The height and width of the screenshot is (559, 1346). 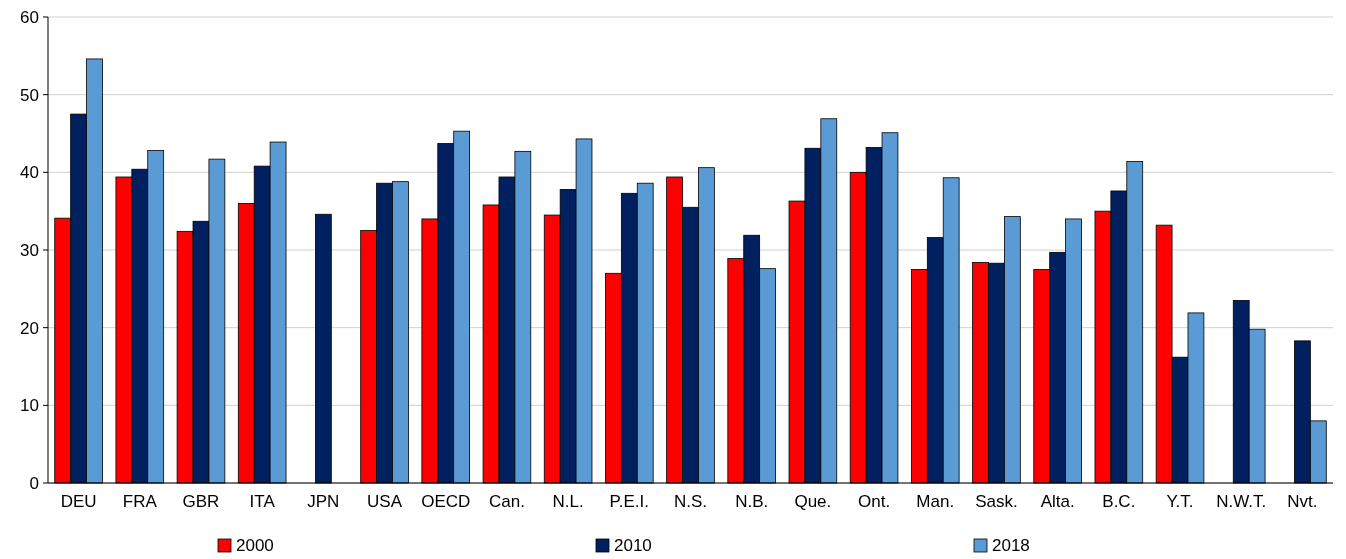 What do you see at coordinates (29, 250) in the screenshot?
I see `y-tick-label: 30` at bounding box center [29, 250].